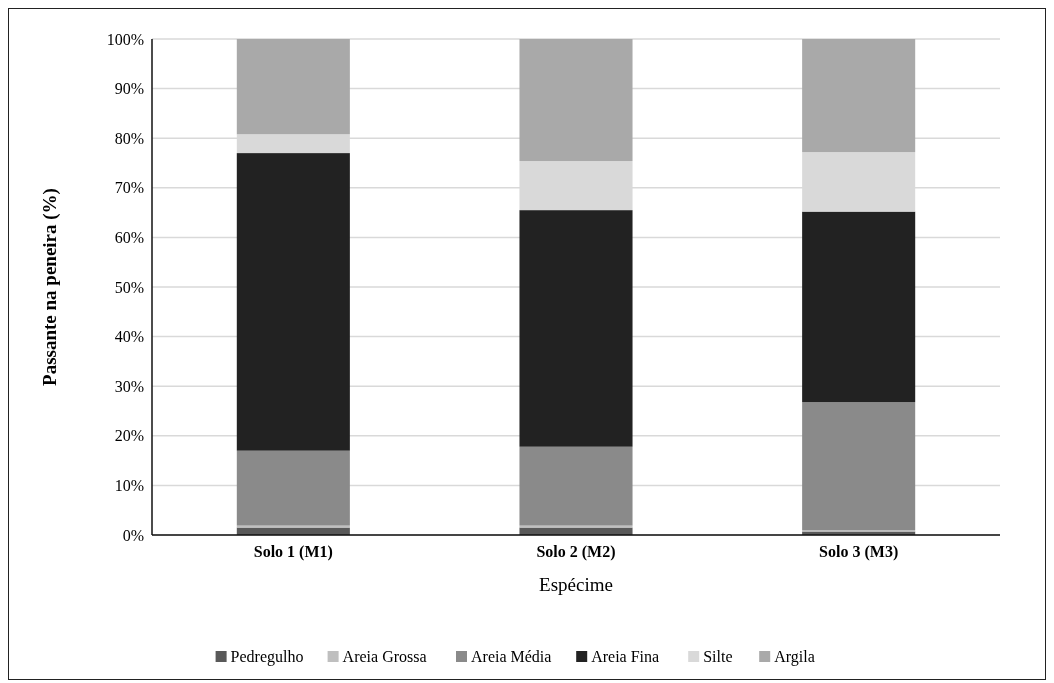 The width and height of the screenshot is (1054, 683). I want to click on y-tick-label: 20%, so click(129, 436).